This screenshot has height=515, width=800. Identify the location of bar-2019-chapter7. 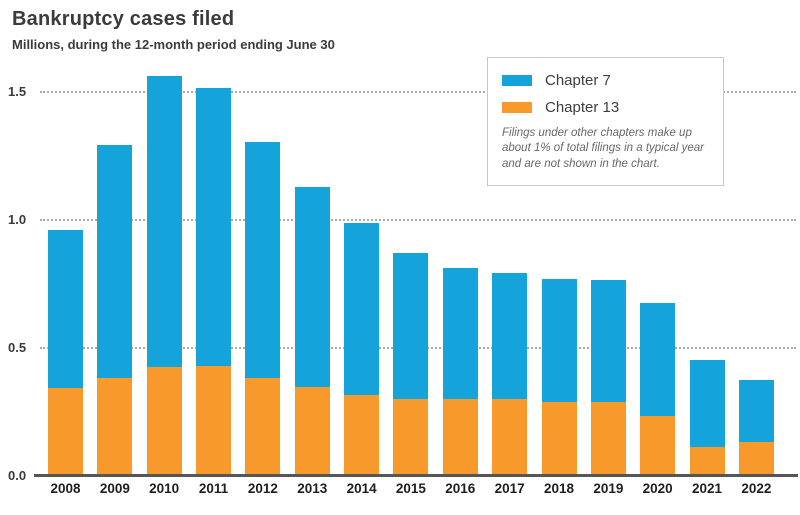
(608, 341).